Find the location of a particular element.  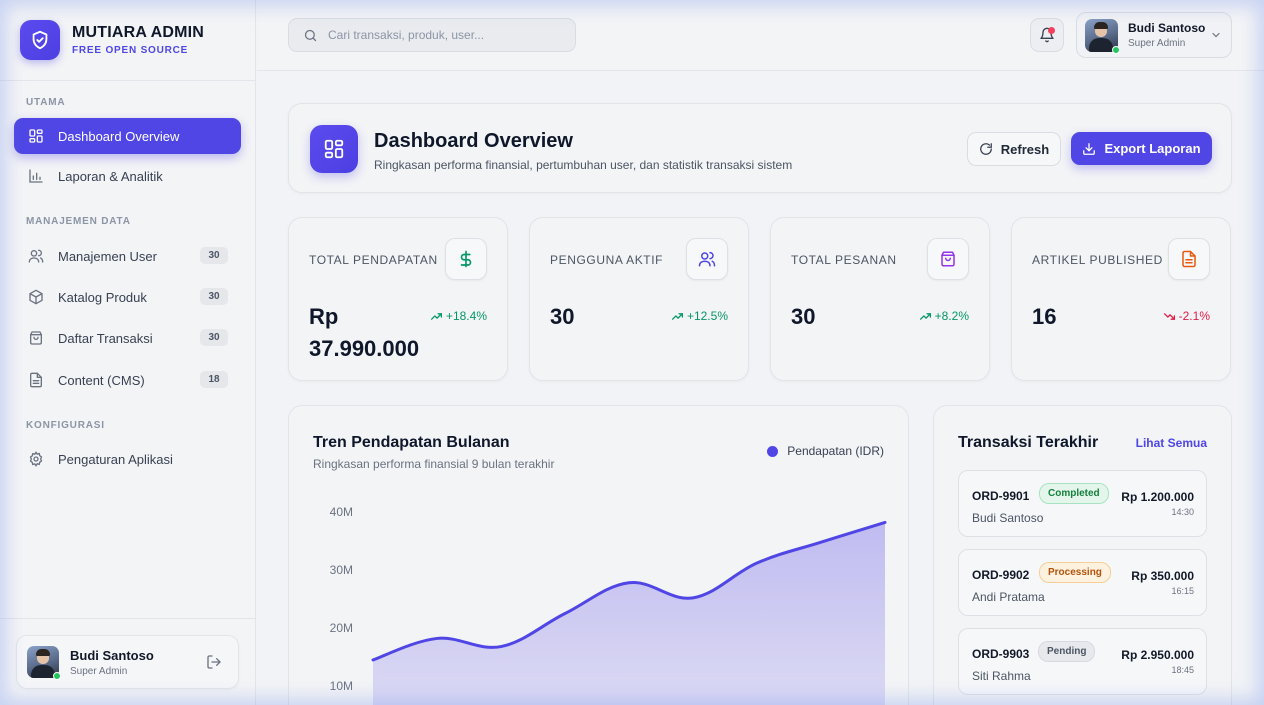

transaction-customer: Andi Pratama is located at coordinates (1008, 597).